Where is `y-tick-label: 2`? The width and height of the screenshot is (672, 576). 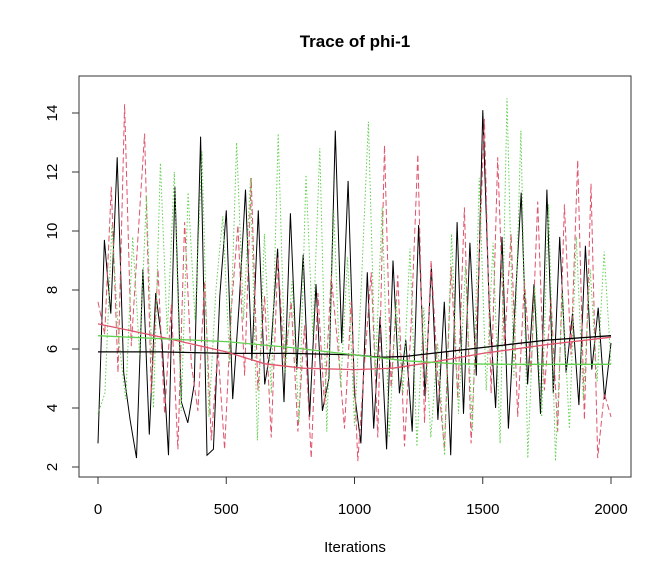 y-tick-label: 2 is located at coordinates (52, 467).